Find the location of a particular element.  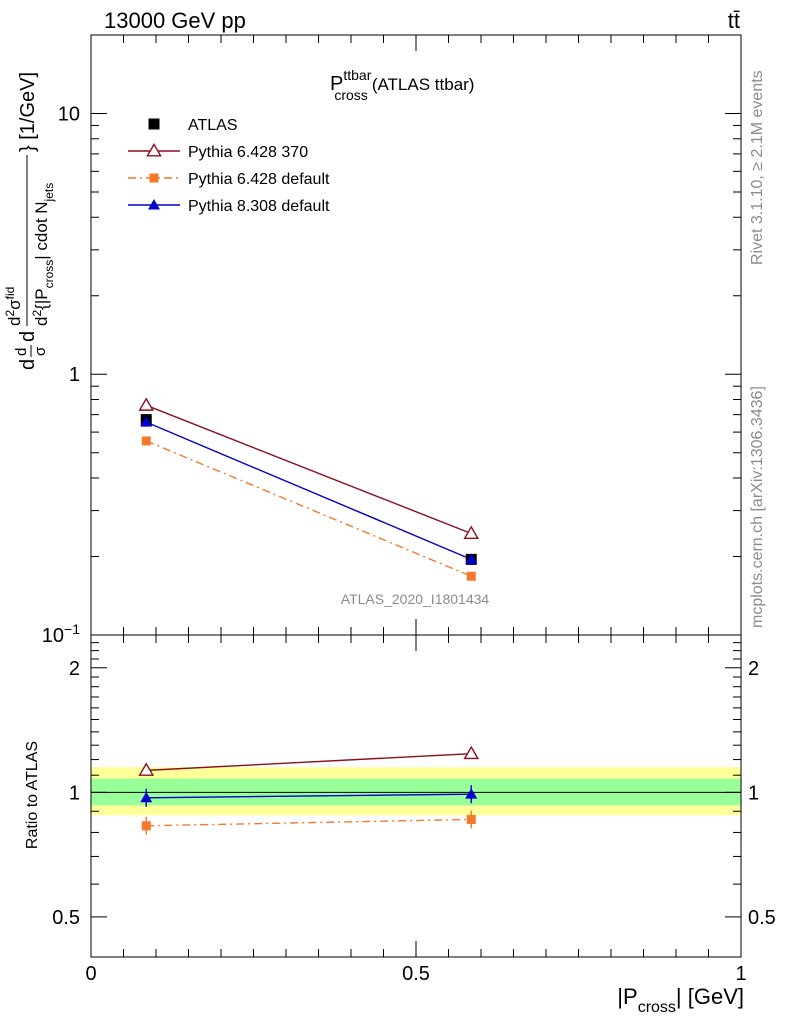

ylabel-units: } [1/GeV] is located at coordinates (28, 112).